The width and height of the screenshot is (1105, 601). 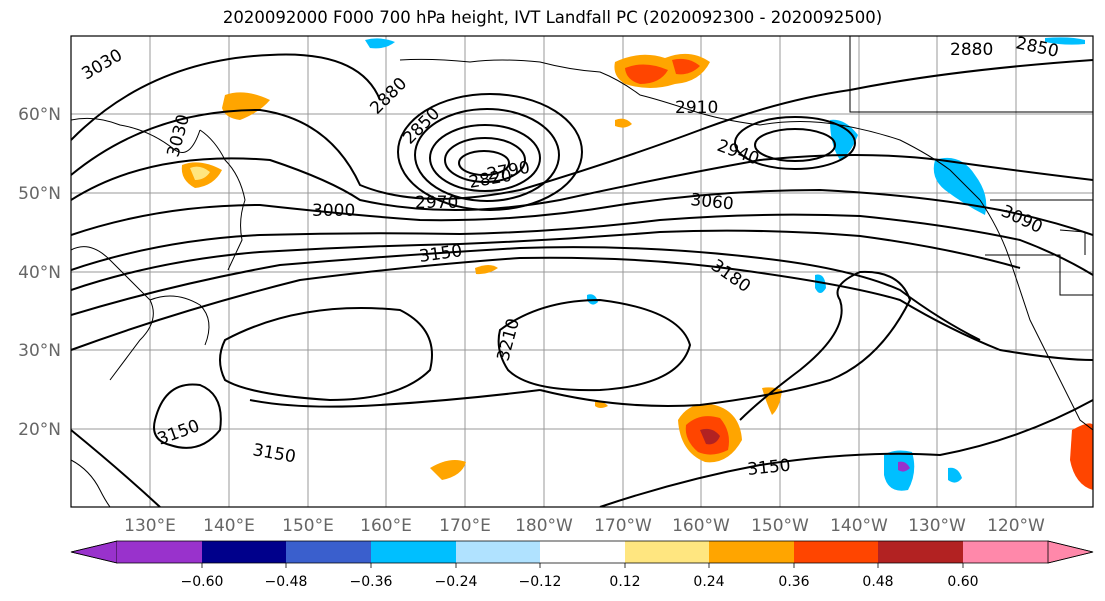 I want to click on lon-label: 140°W, so click(x=859, y=526).